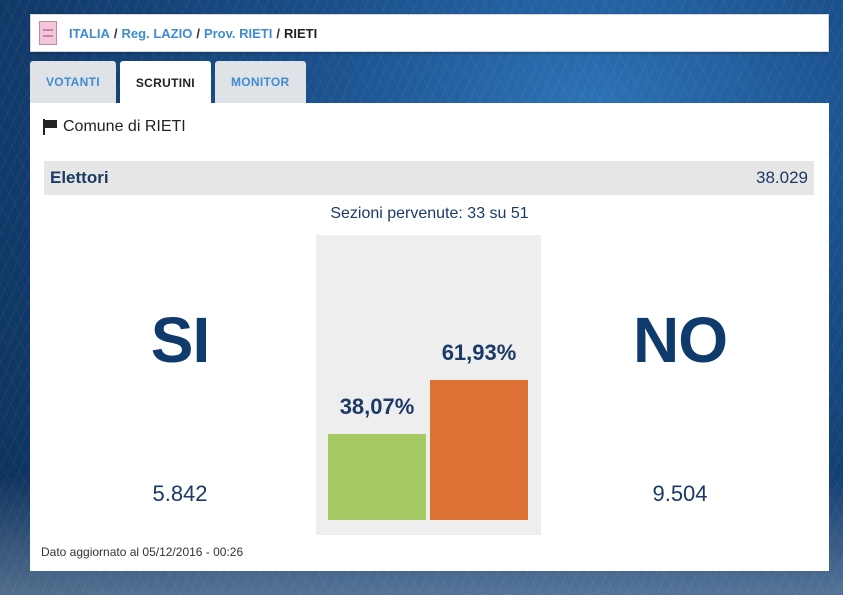 This screenshot has height=595, width=843. I want to click on flag-icon, so click(50, 127).